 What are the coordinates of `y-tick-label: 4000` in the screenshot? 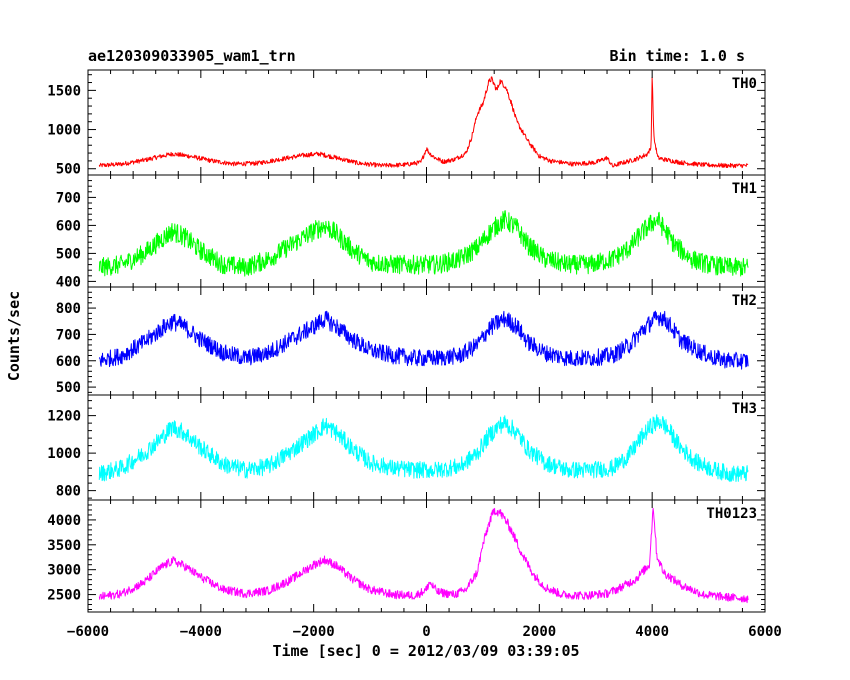 It's located at (64, 521).